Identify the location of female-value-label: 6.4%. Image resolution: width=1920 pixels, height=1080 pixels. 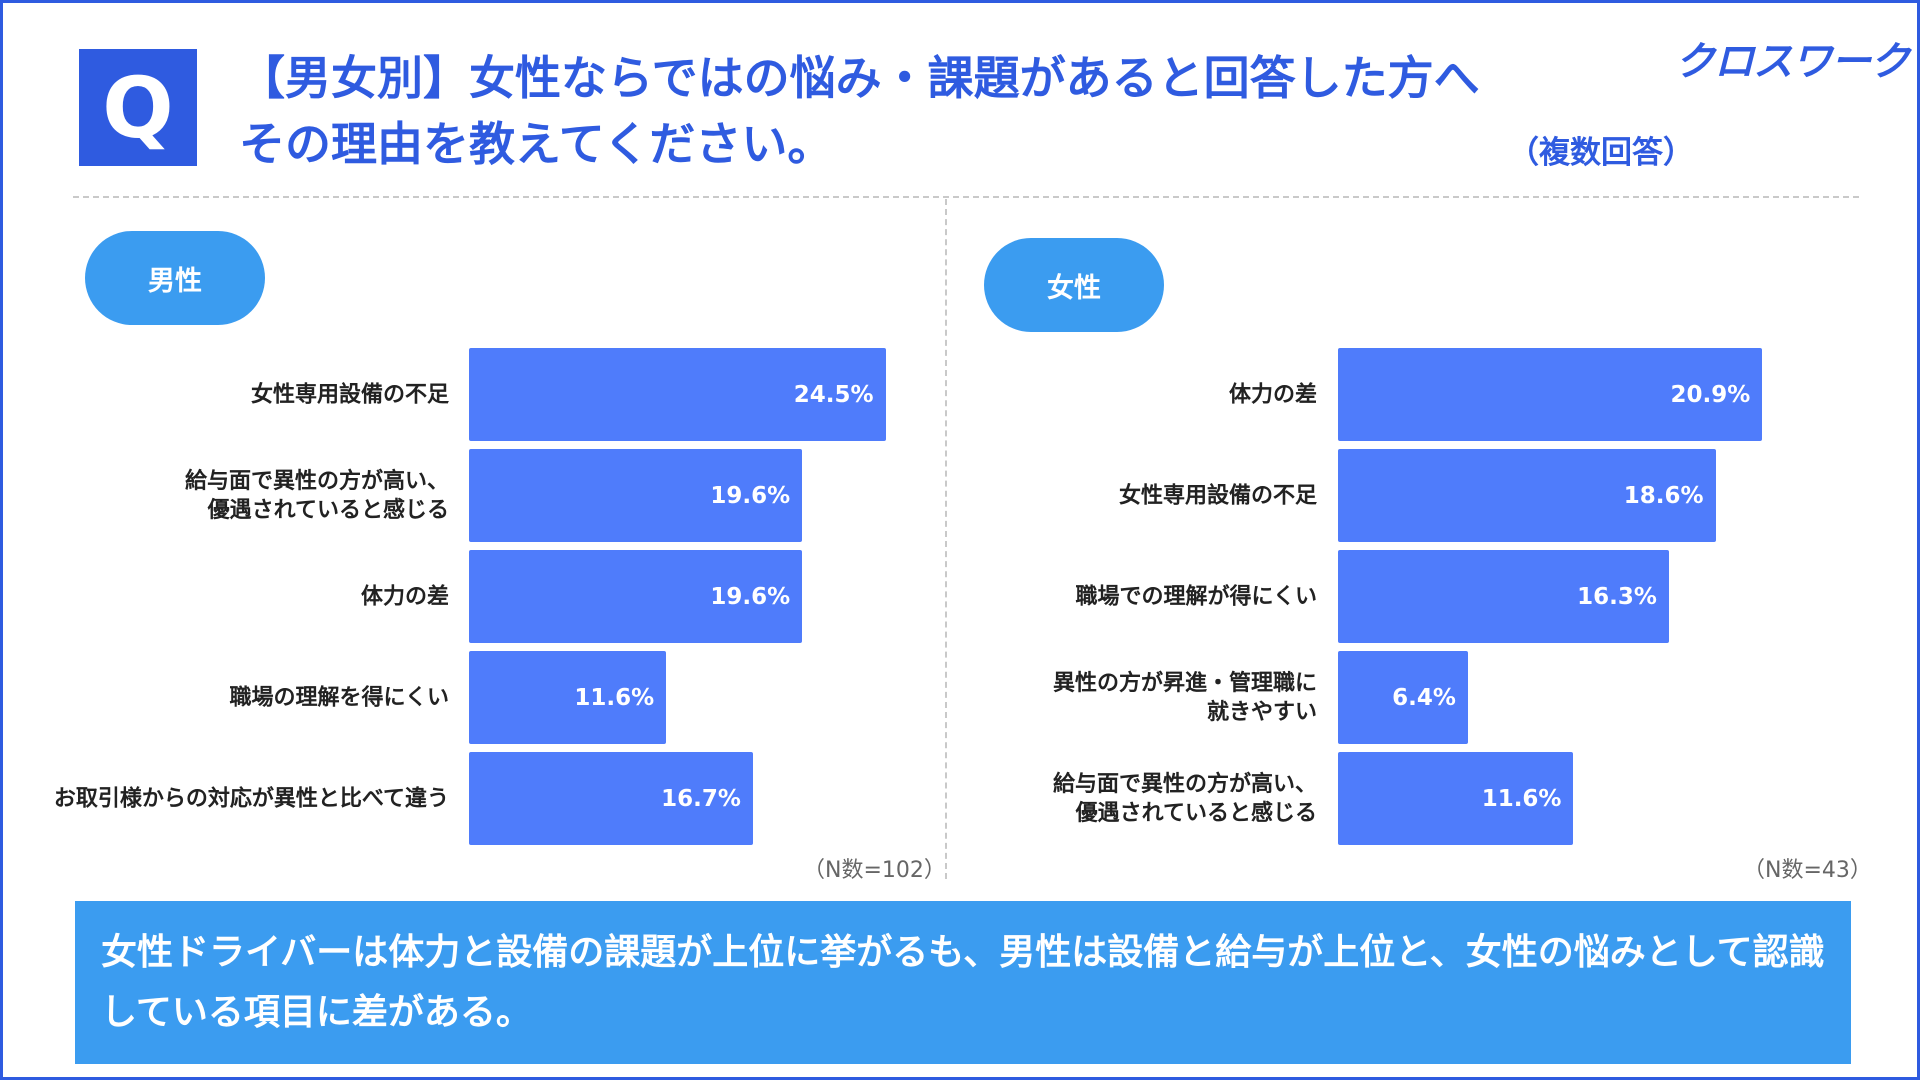
(1424, 697).